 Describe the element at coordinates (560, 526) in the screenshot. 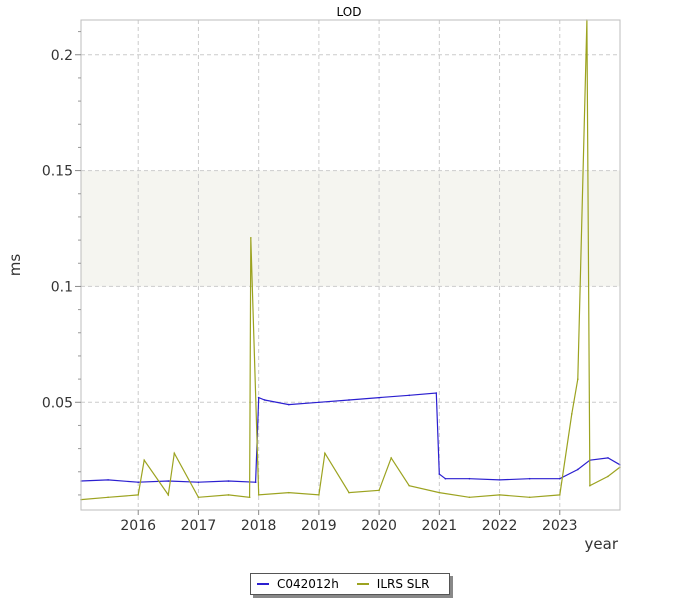

I see `x-tick-label: 2023` at that location.